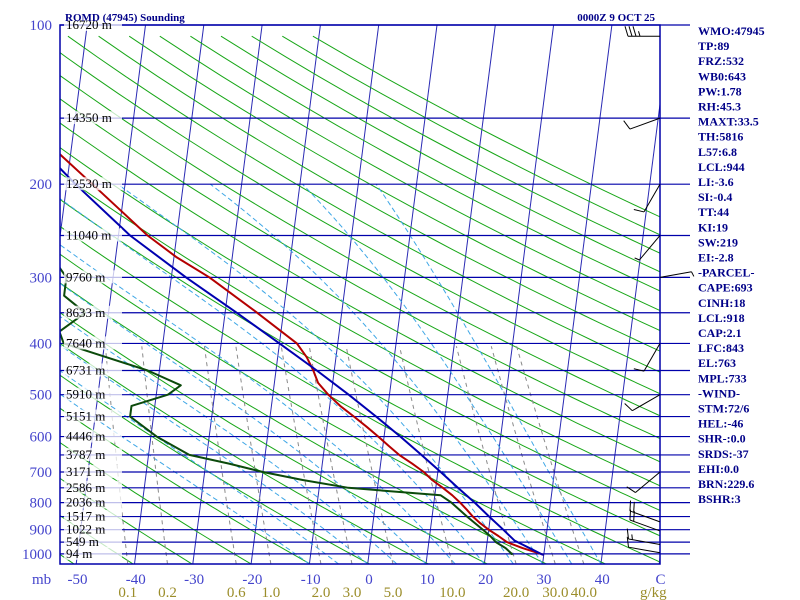 Image resolution: width=800 pixels, height=600 pixels. I want to click on temperature-tick-label: 20, so click(485, 580).